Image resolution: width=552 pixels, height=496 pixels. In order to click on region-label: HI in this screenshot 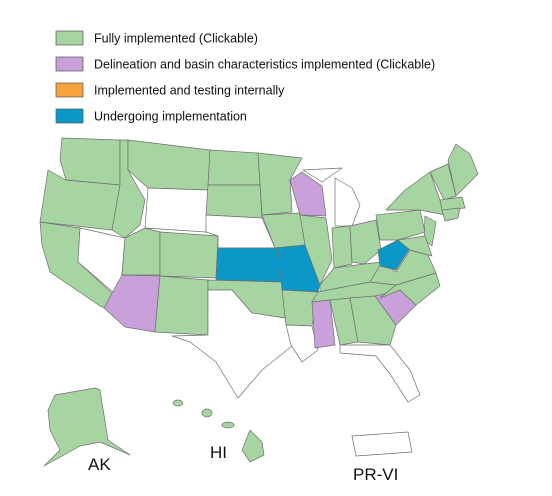, I will do `click(218, 452)`.